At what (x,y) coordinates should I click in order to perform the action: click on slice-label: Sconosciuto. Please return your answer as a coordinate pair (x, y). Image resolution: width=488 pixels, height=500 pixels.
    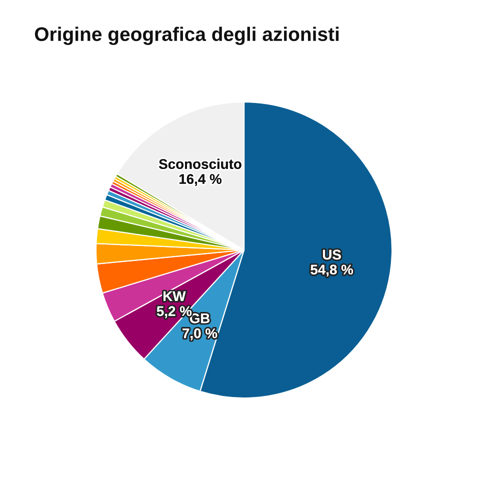
    Looking at the image, I should click on (200, 163).